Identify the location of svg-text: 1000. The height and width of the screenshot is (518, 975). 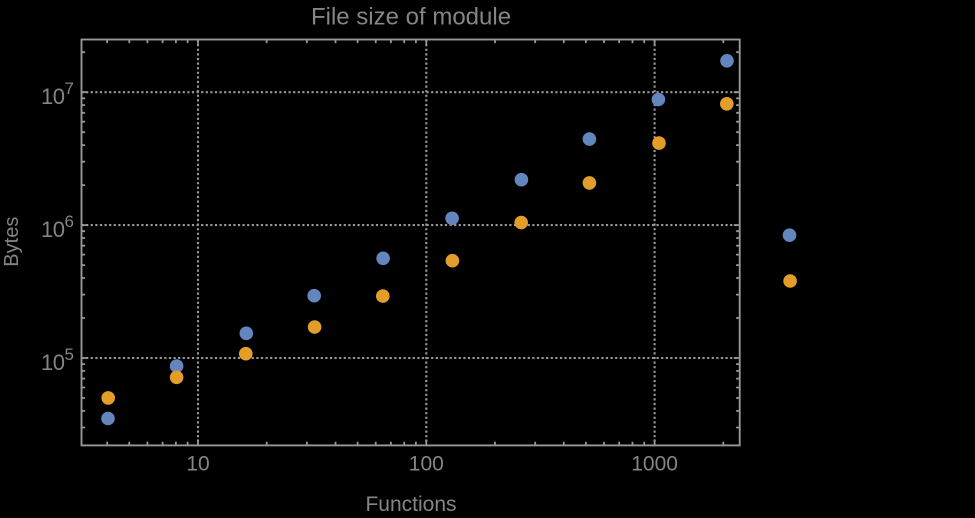
(654, 464).